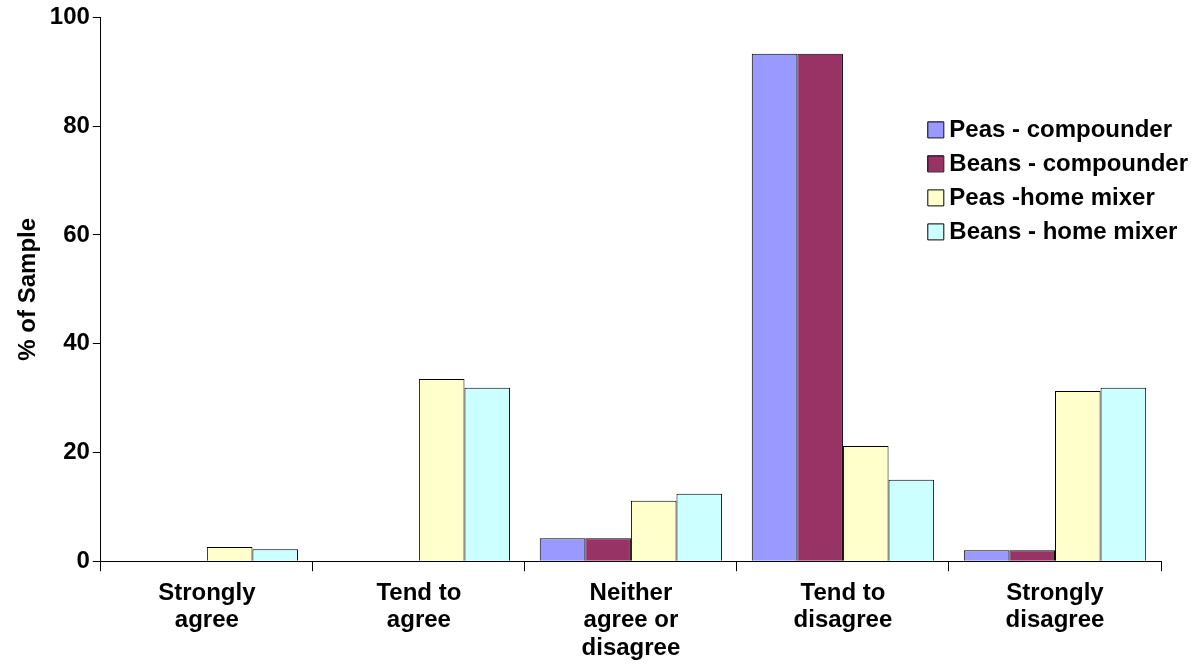 The height and width of the screenshot is (670, 1203). I want to click on x-tick-label: Tend to disagree, so click(843, 605).